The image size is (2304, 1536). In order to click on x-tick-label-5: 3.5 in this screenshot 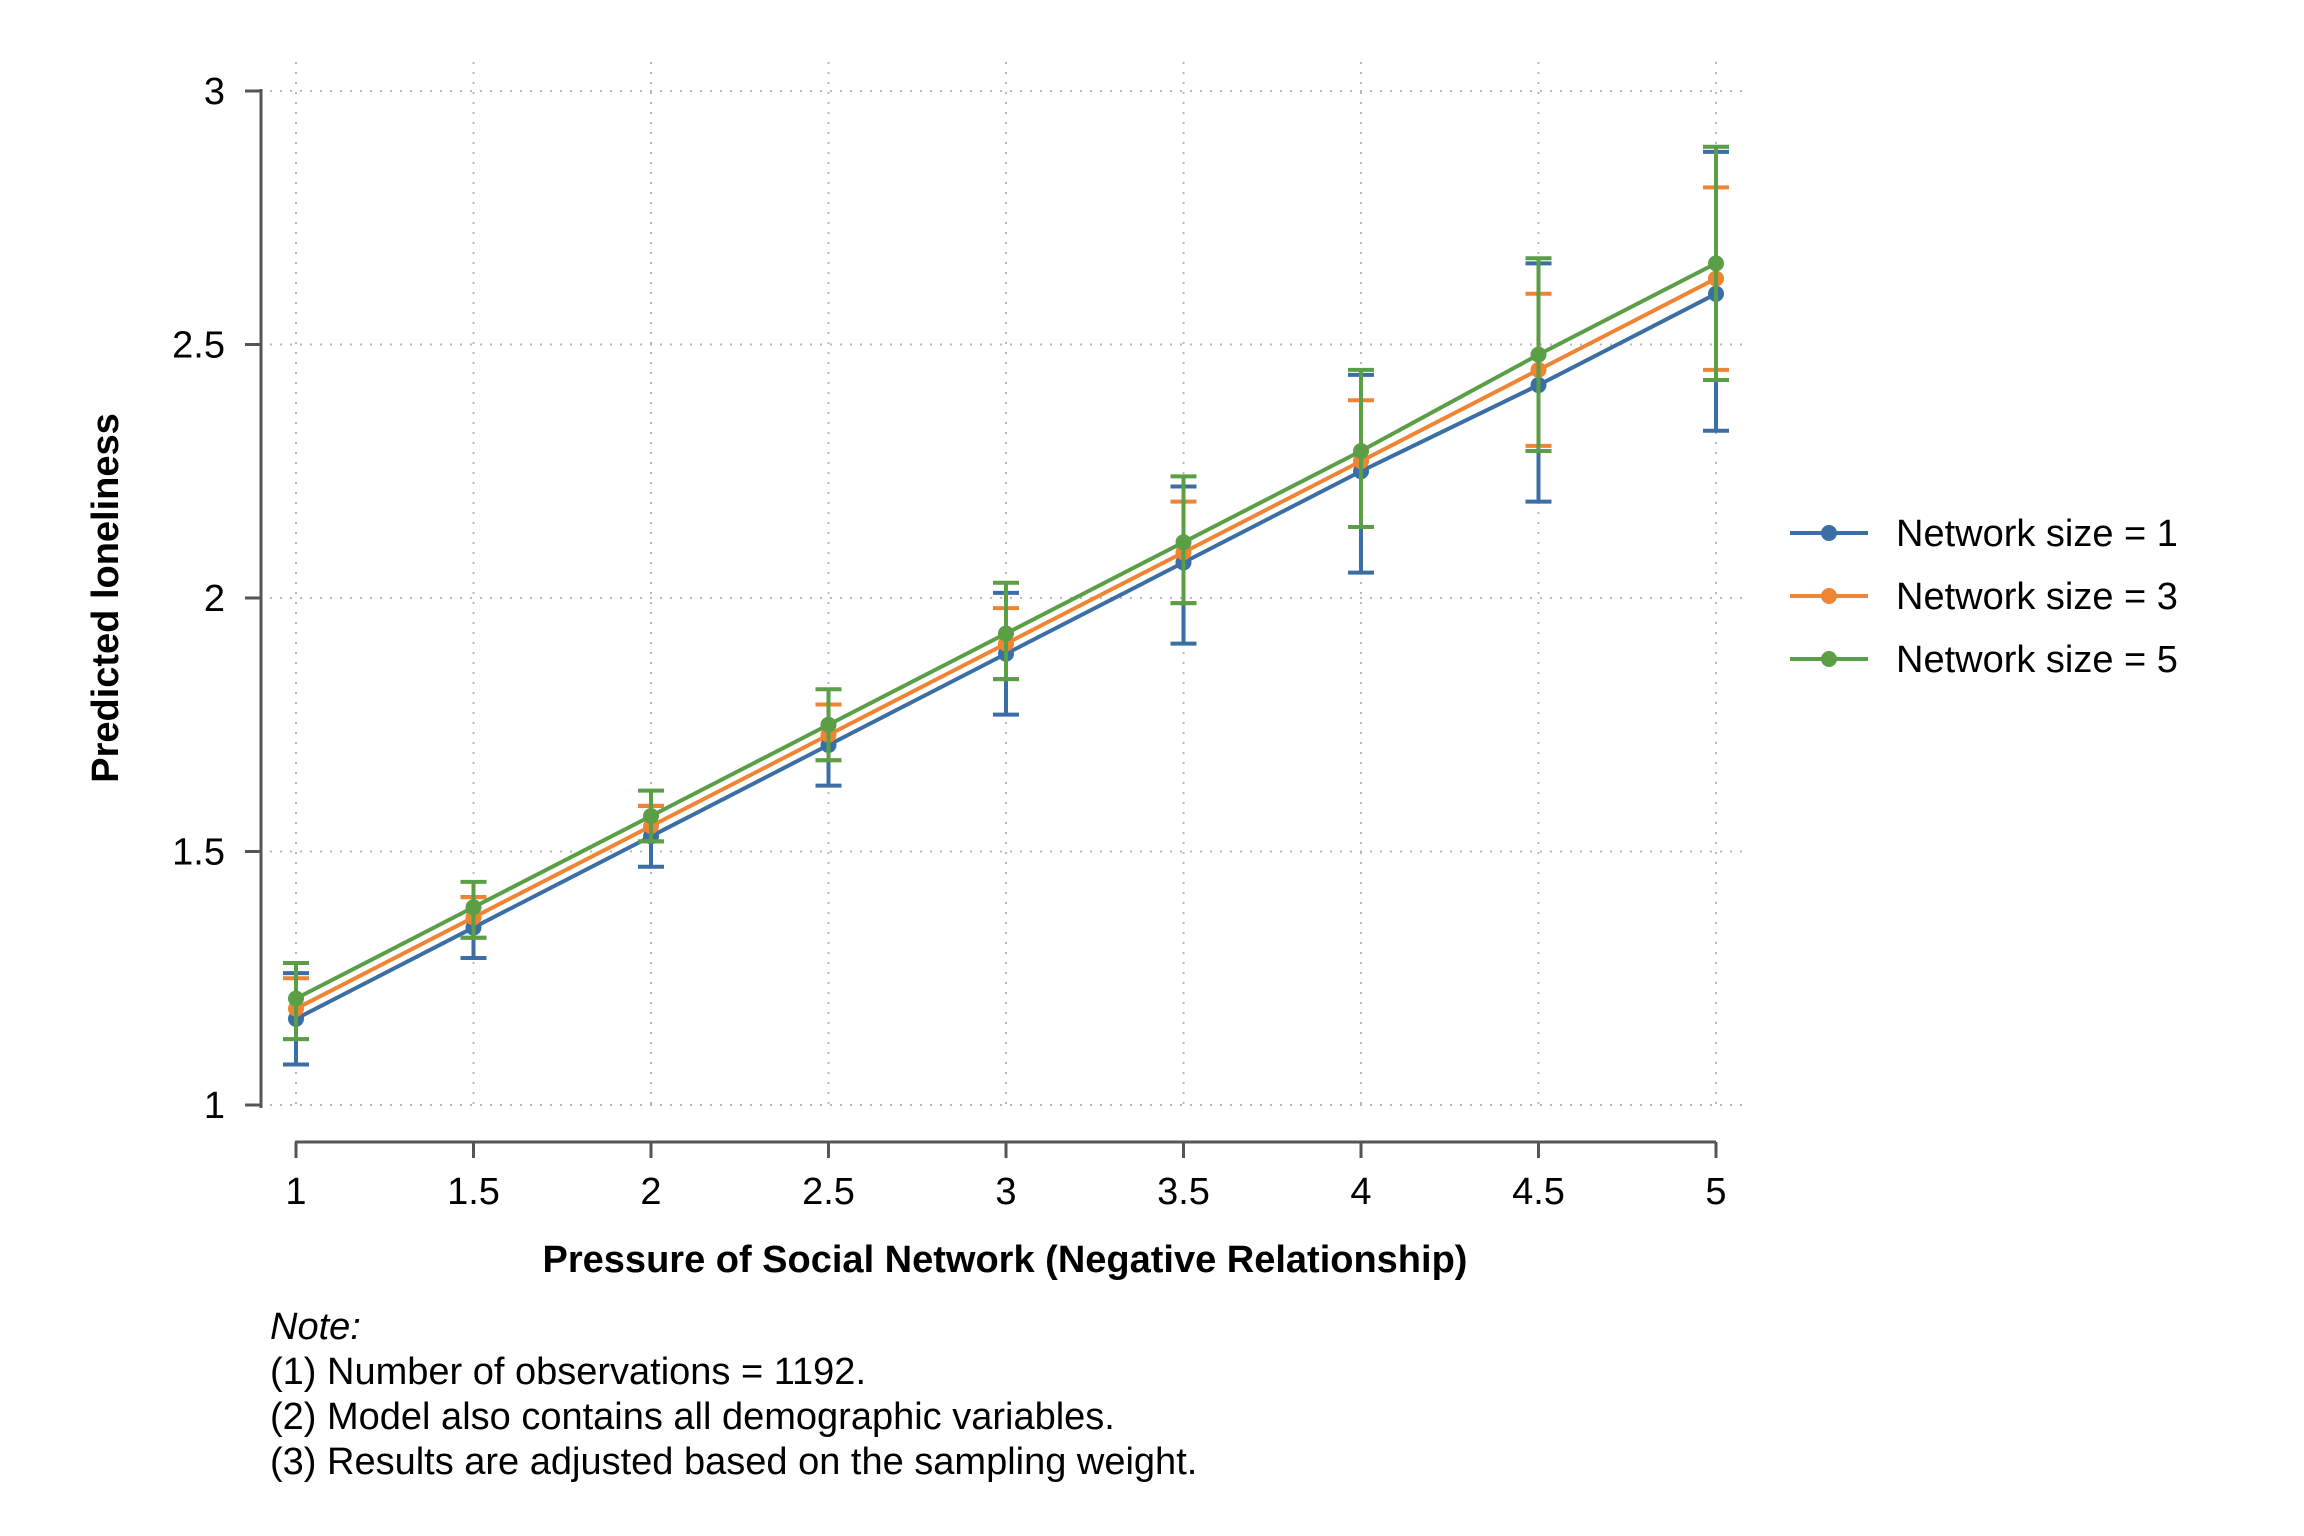, I will do `click(1183, 1192)`.